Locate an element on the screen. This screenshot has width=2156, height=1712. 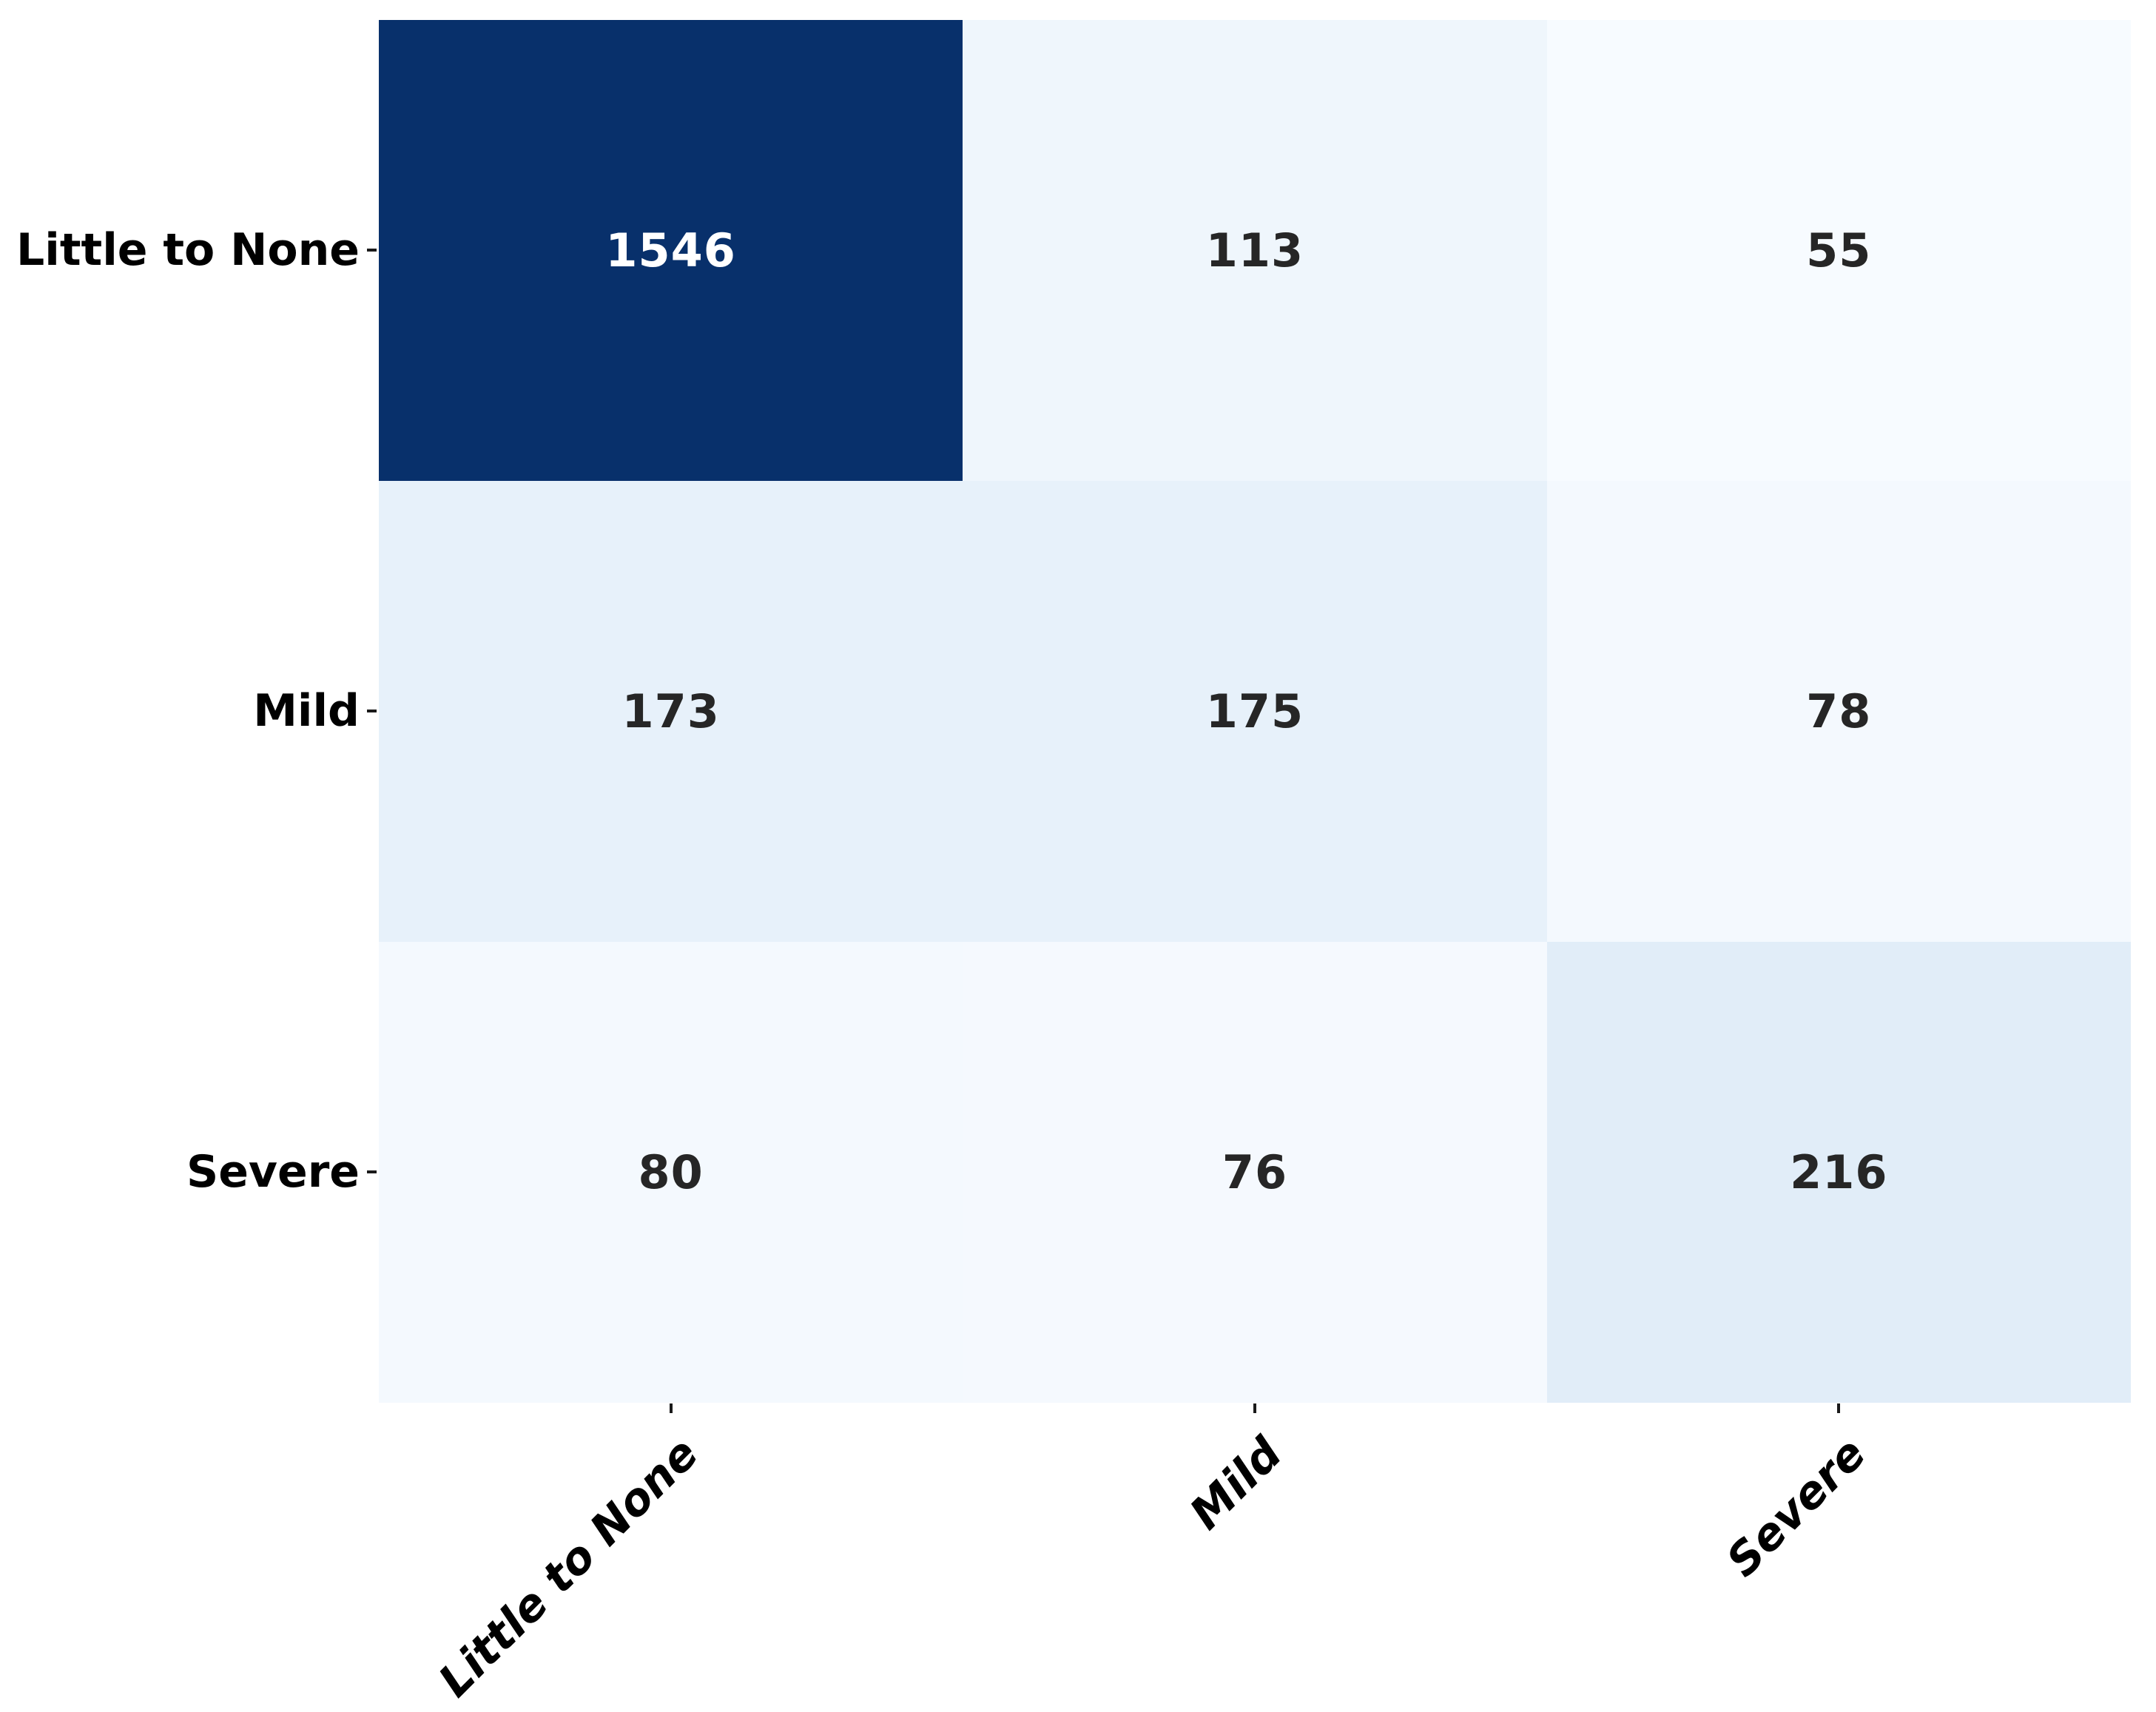
cell-value: 113 is located at coordinates (1254, 250).